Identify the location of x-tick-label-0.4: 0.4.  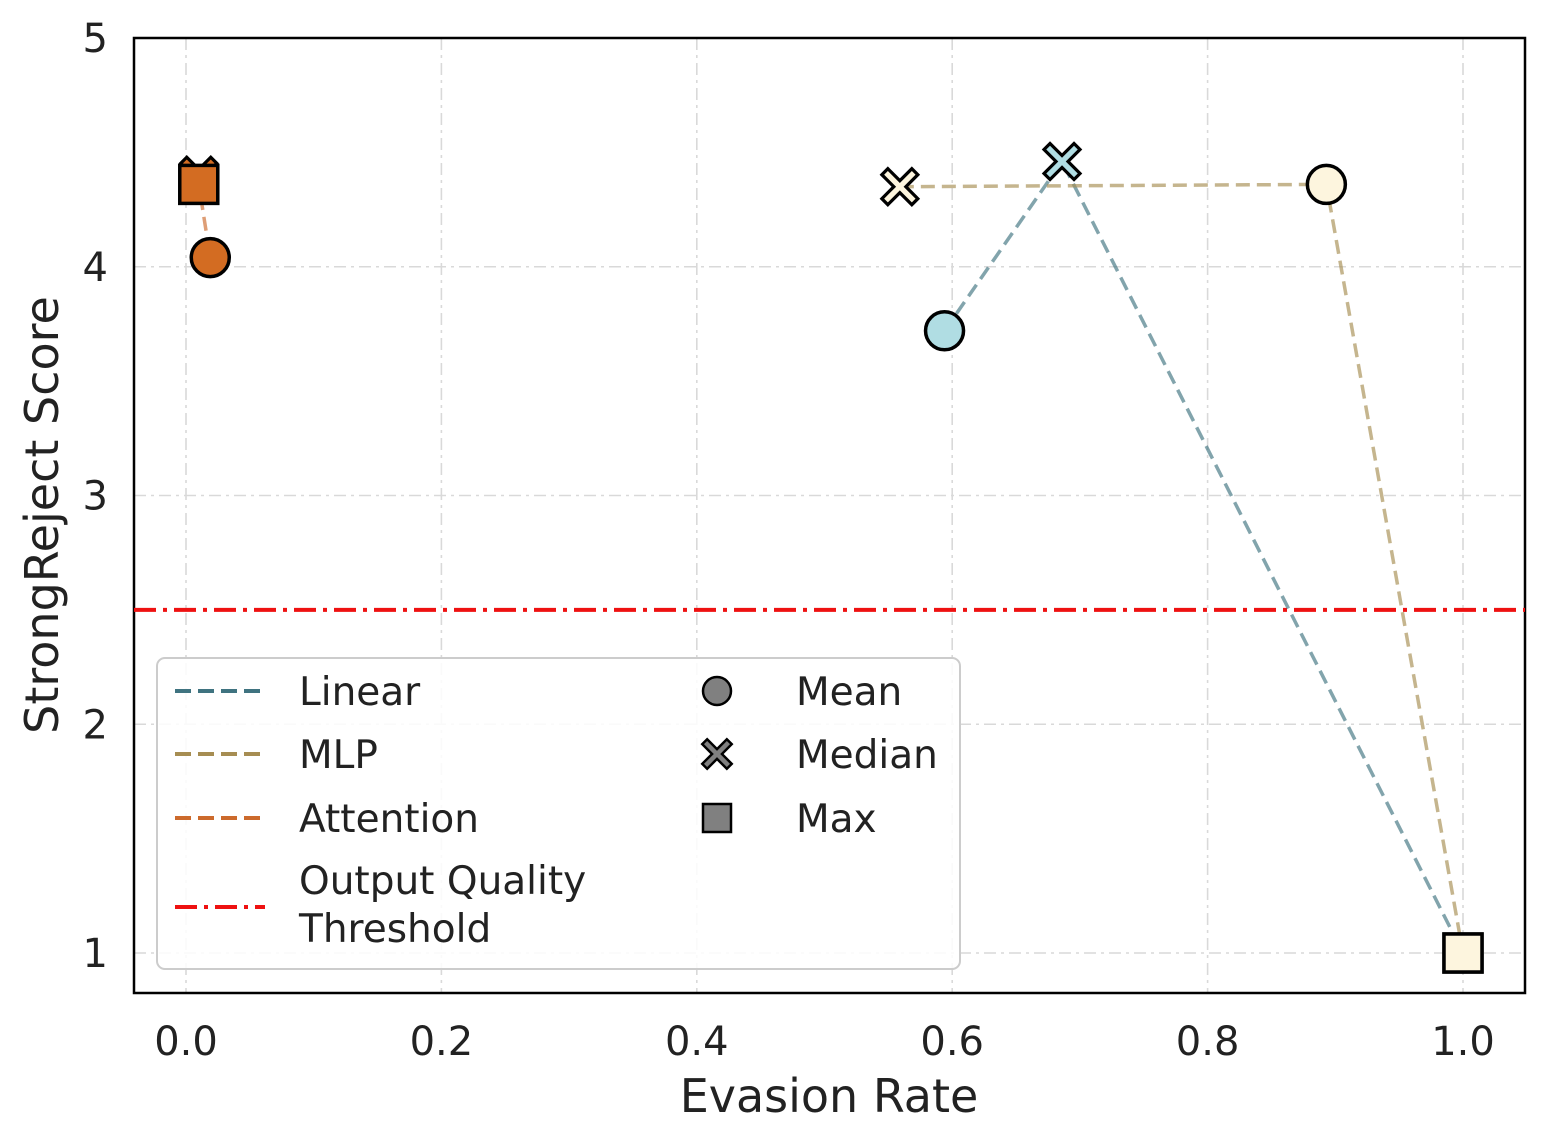
(697, 1042).